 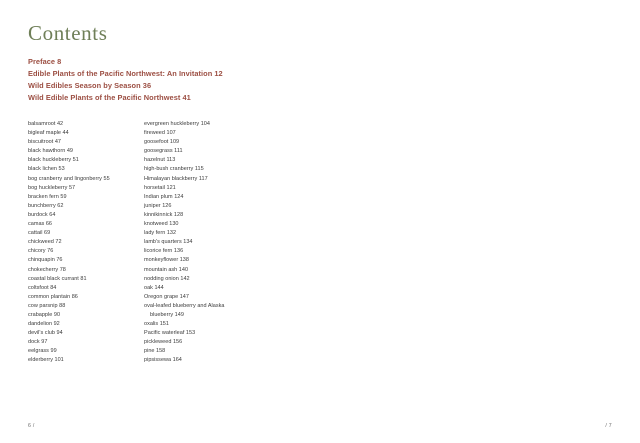 I want to click on list-item: goosegrass 111, so click(x=163, y=151).